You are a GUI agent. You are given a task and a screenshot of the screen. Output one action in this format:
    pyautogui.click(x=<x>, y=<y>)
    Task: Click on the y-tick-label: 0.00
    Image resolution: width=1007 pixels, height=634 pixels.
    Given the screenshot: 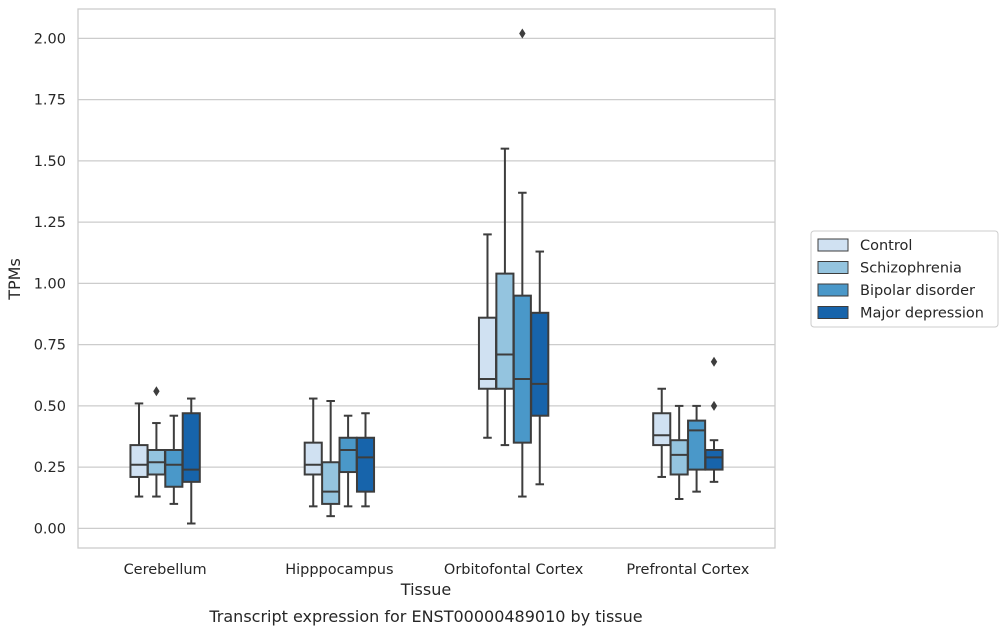 What is the action you would take?
    pyautogui.click(x=50, y=529)
    